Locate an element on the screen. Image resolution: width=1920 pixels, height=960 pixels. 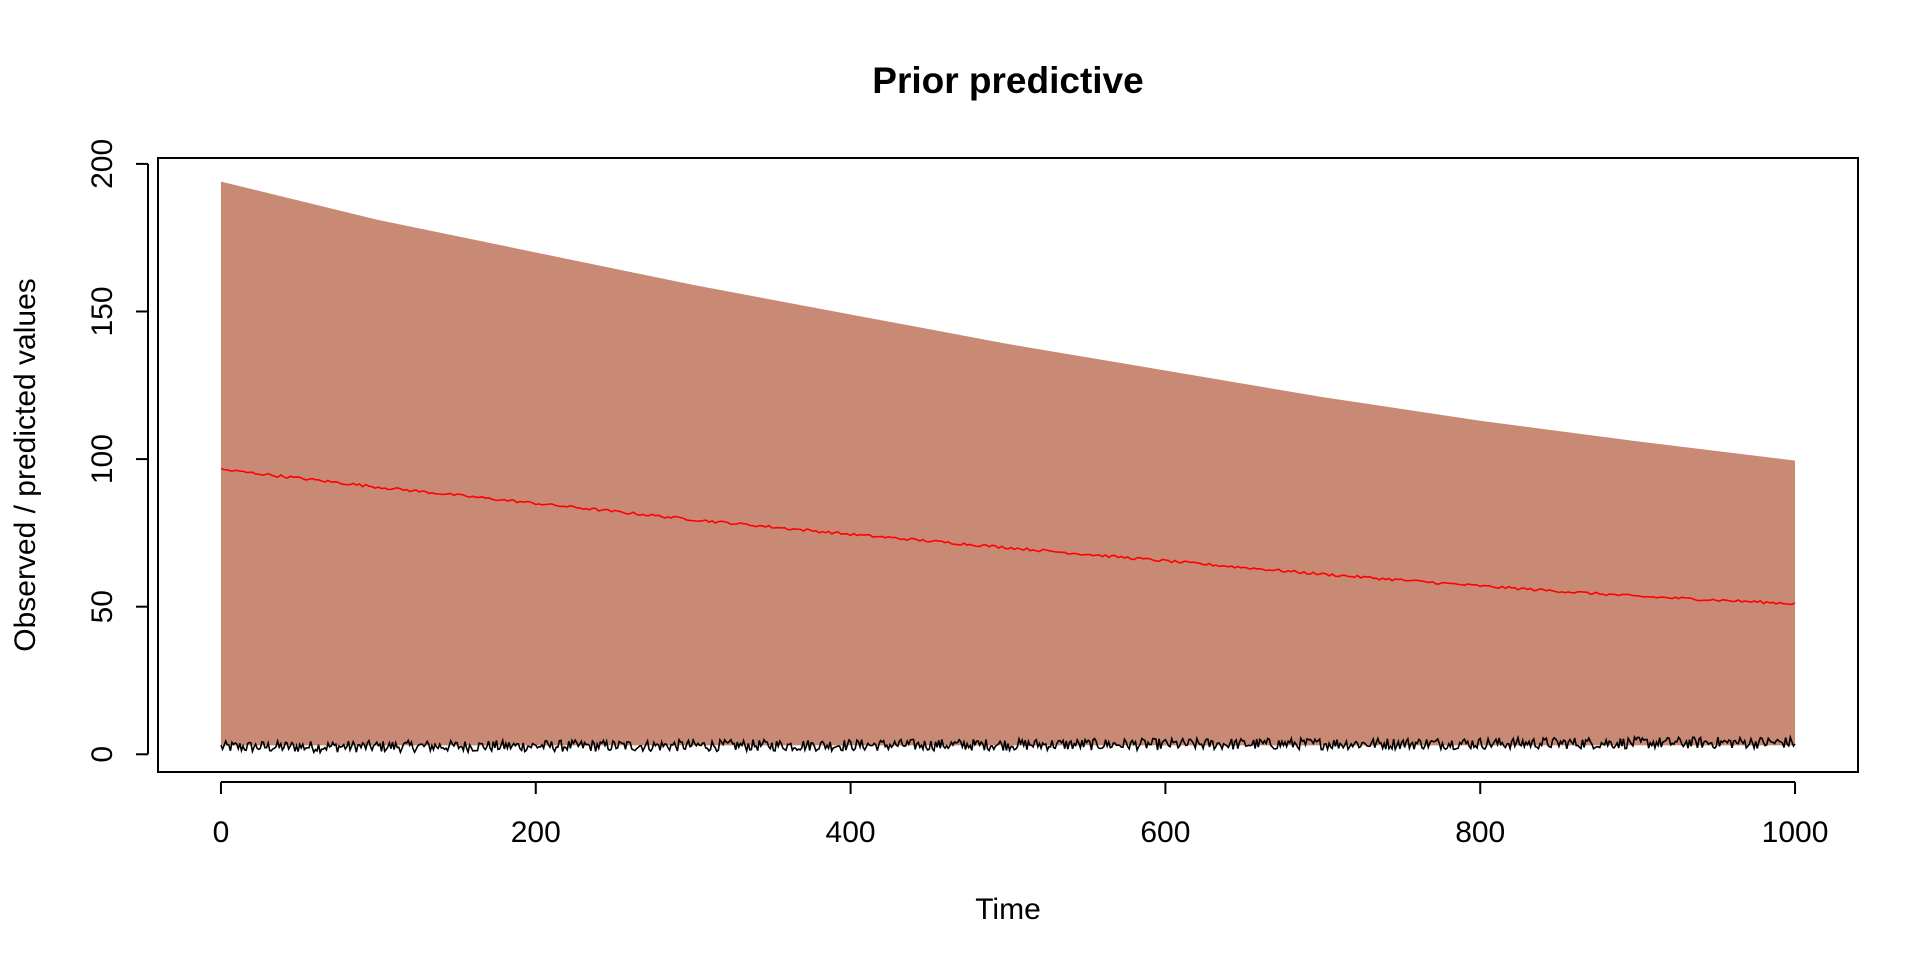
y-tick-label: 0 is located at coordinates (102, 754).